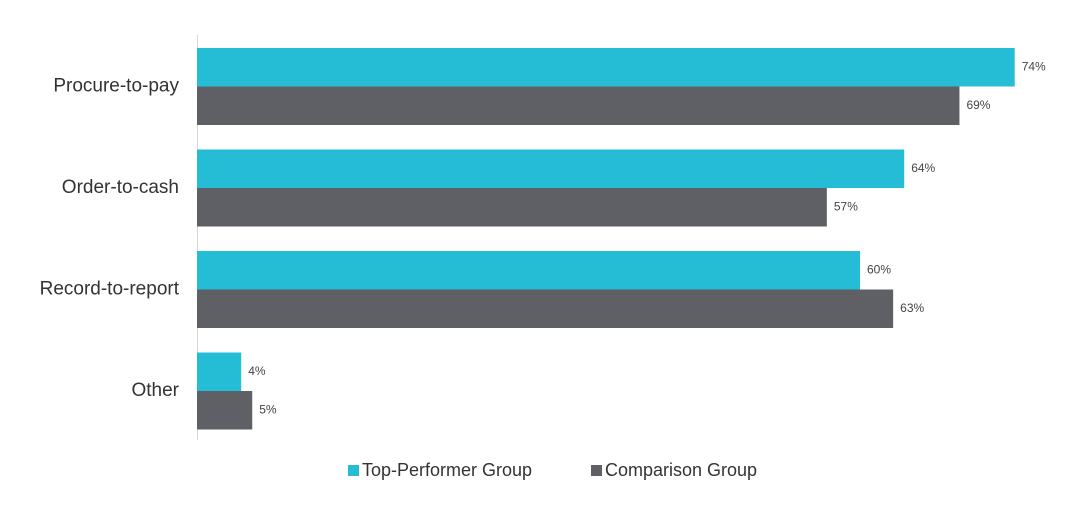 The image size is (1080, 518). What do you see at coordinates (978, 105) in the screenshot?
I see `value-label: 69%` at bounding box center [978, 105].